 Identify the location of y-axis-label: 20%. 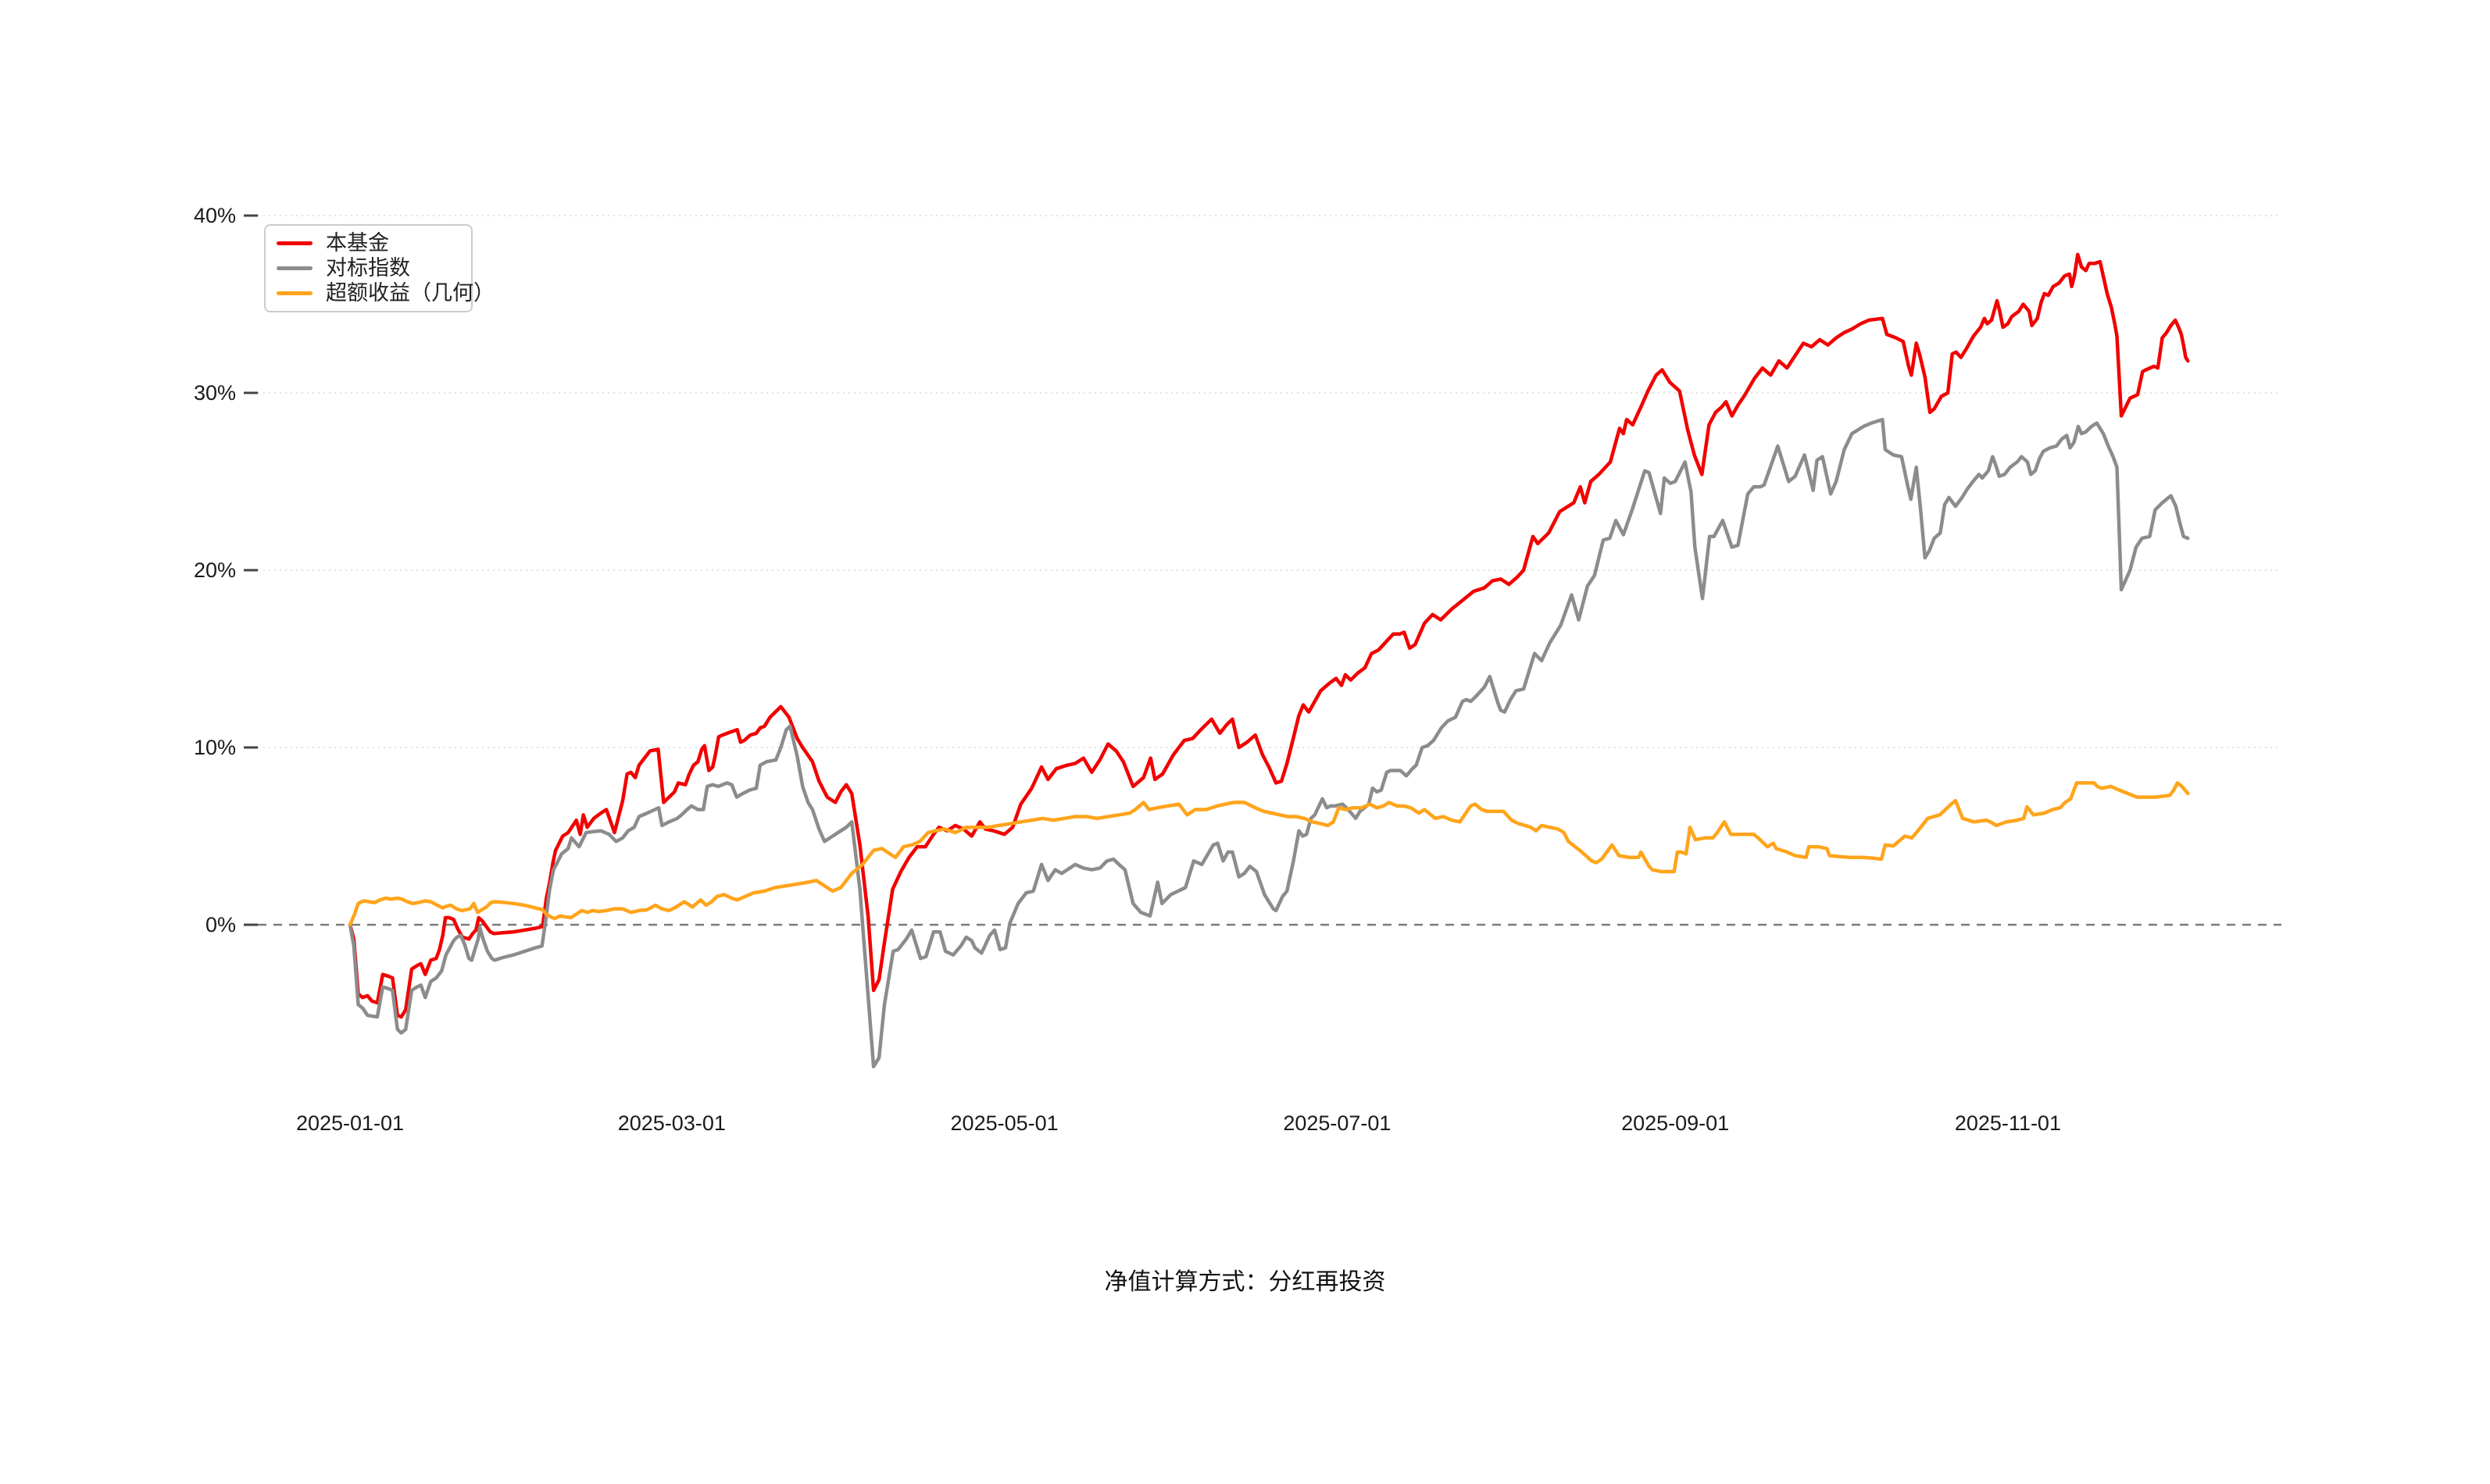
(215, 570).